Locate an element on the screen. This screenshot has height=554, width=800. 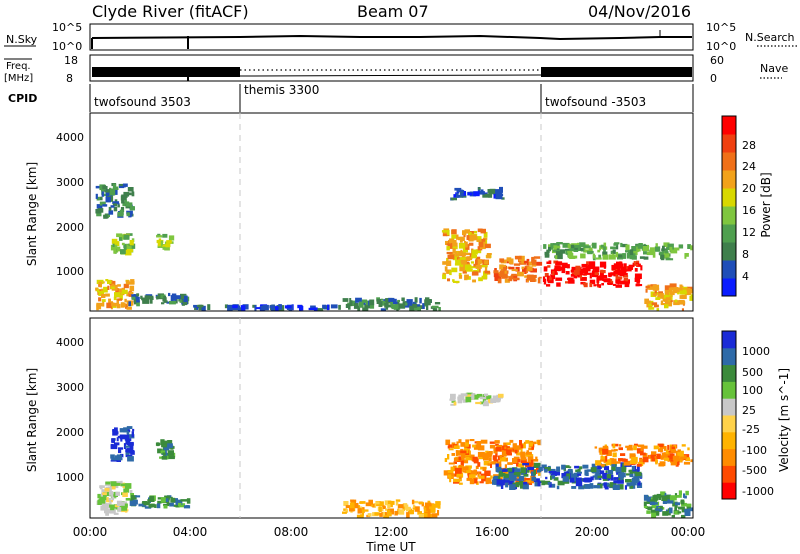
colorbar-swatch is located at coordinates (729, 457).